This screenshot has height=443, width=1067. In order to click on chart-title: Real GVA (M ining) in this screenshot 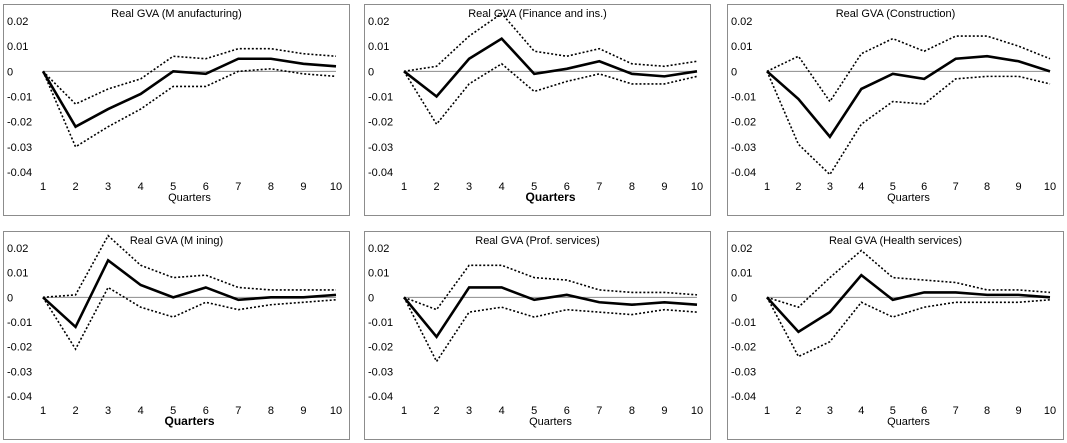, I will do `click(176, 241)`.